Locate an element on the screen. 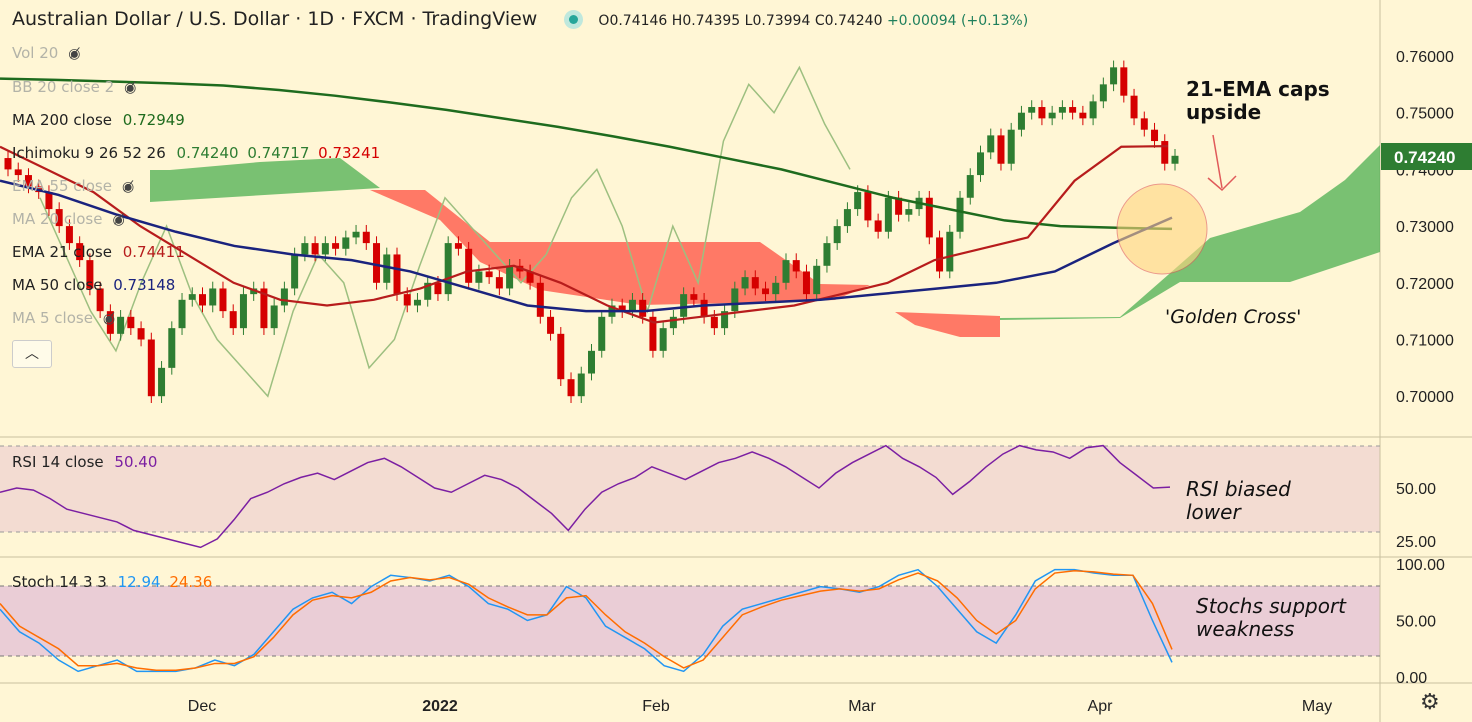  indicator-ma5: MA 5 close ◉̸ is located at coordinates (63, 318).